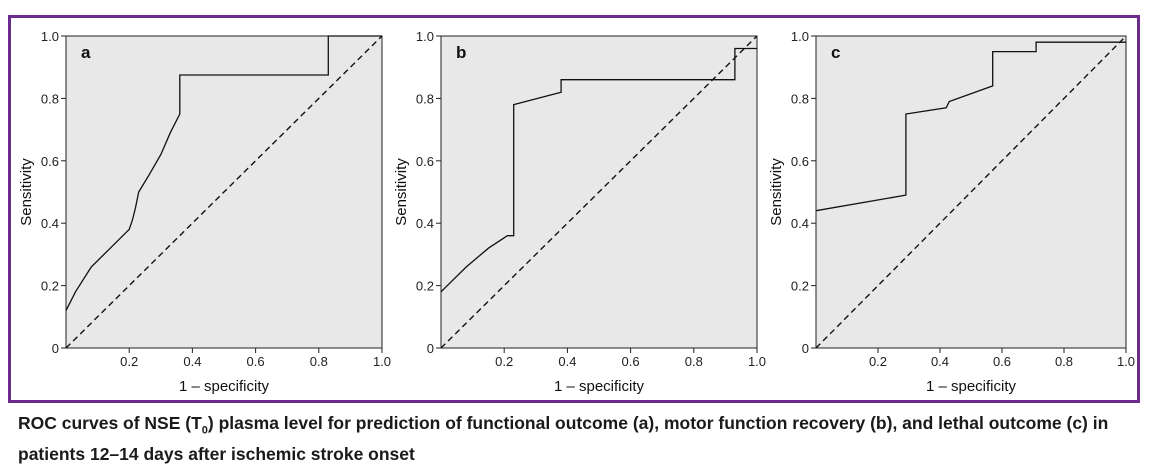 The height and width of the screenshot is (474, 1154). What do you see at coordinates (567, 361) in the screenshot?
I see `x-tick-label-b: 0.4` at bounding box center [567, 361].